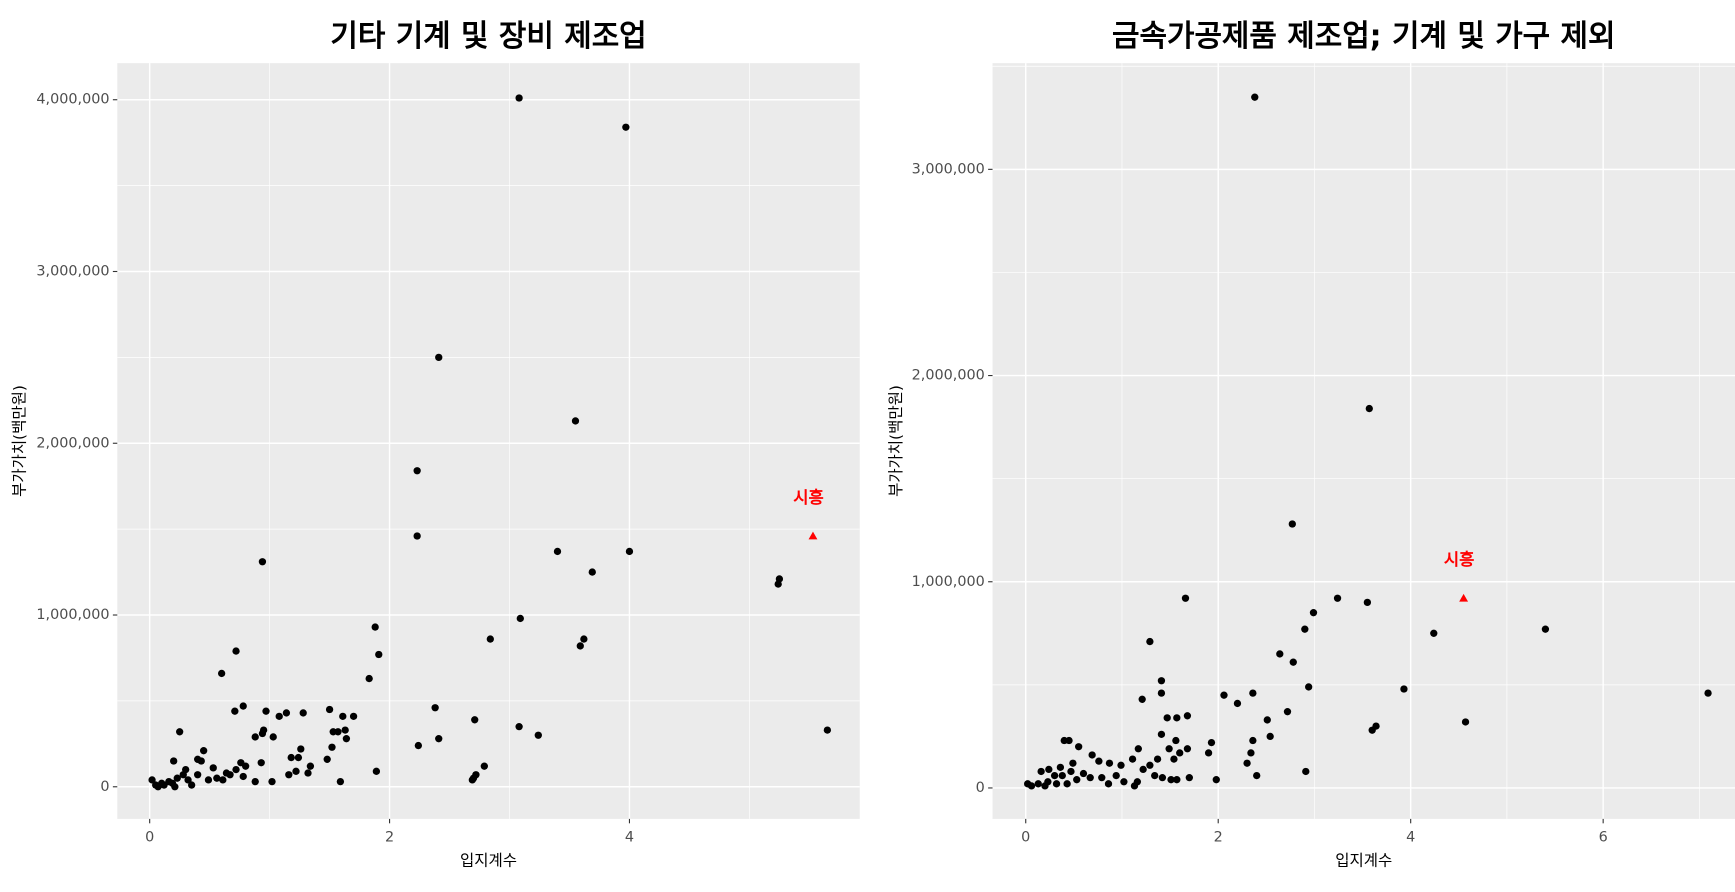 Image resolution: width=1735 pixels, height=892 pixels. I want to click on y-tick-label: 4,000,000, so click(72, 100).